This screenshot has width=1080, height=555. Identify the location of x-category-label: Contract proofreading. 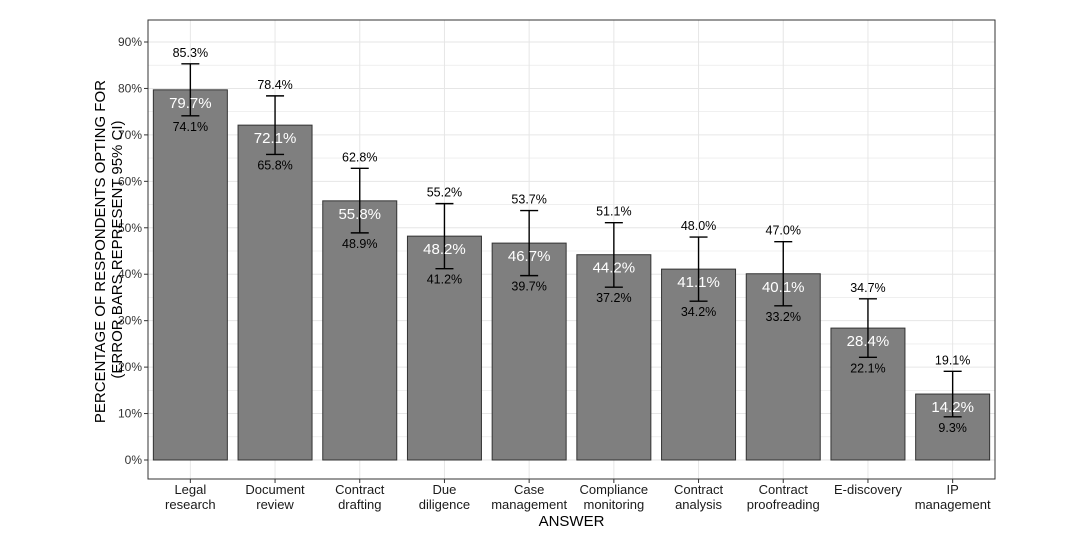
(783, 497).